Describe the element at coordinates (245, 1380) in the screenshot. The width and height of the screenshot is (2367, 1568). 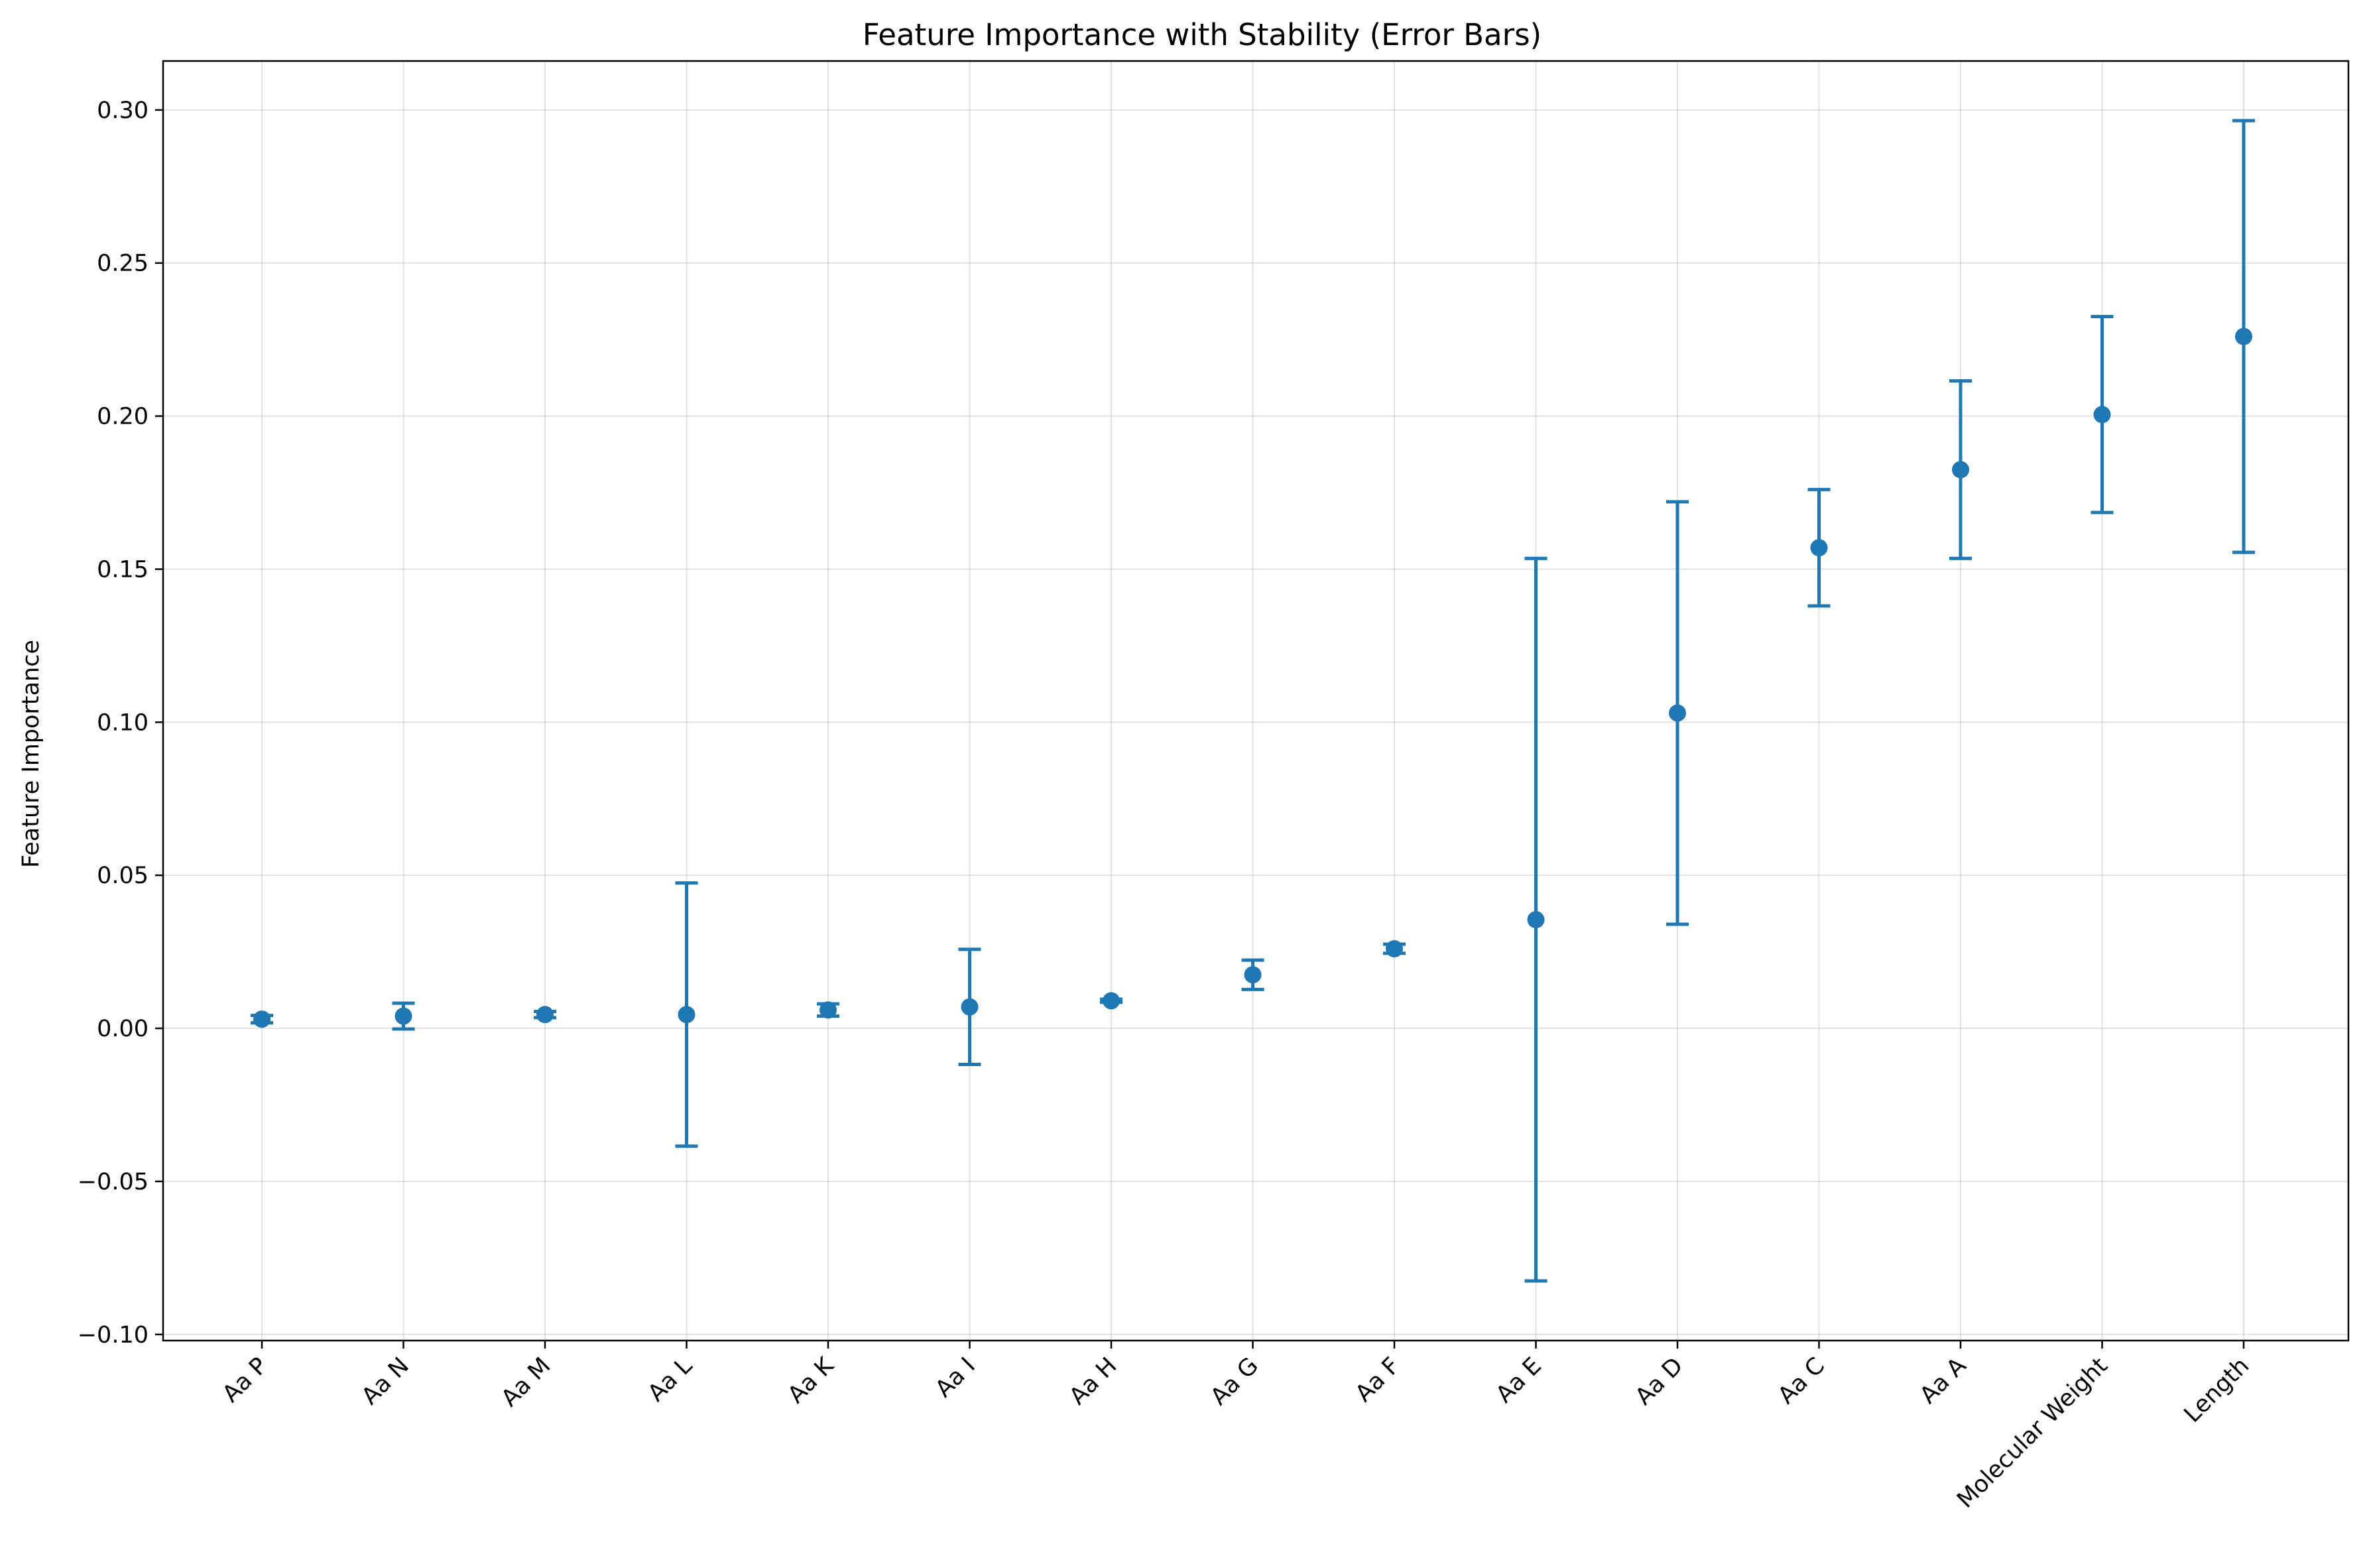
I see `x-tick-label: Aa P` at that location.